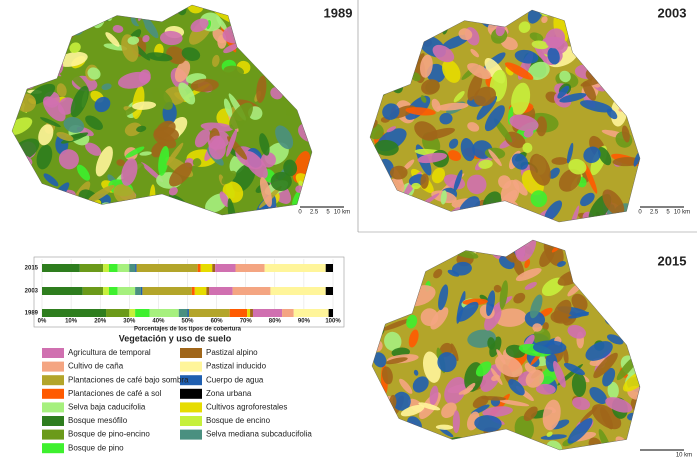  I want to click on scale-label: 2.5, so click(654, 213).